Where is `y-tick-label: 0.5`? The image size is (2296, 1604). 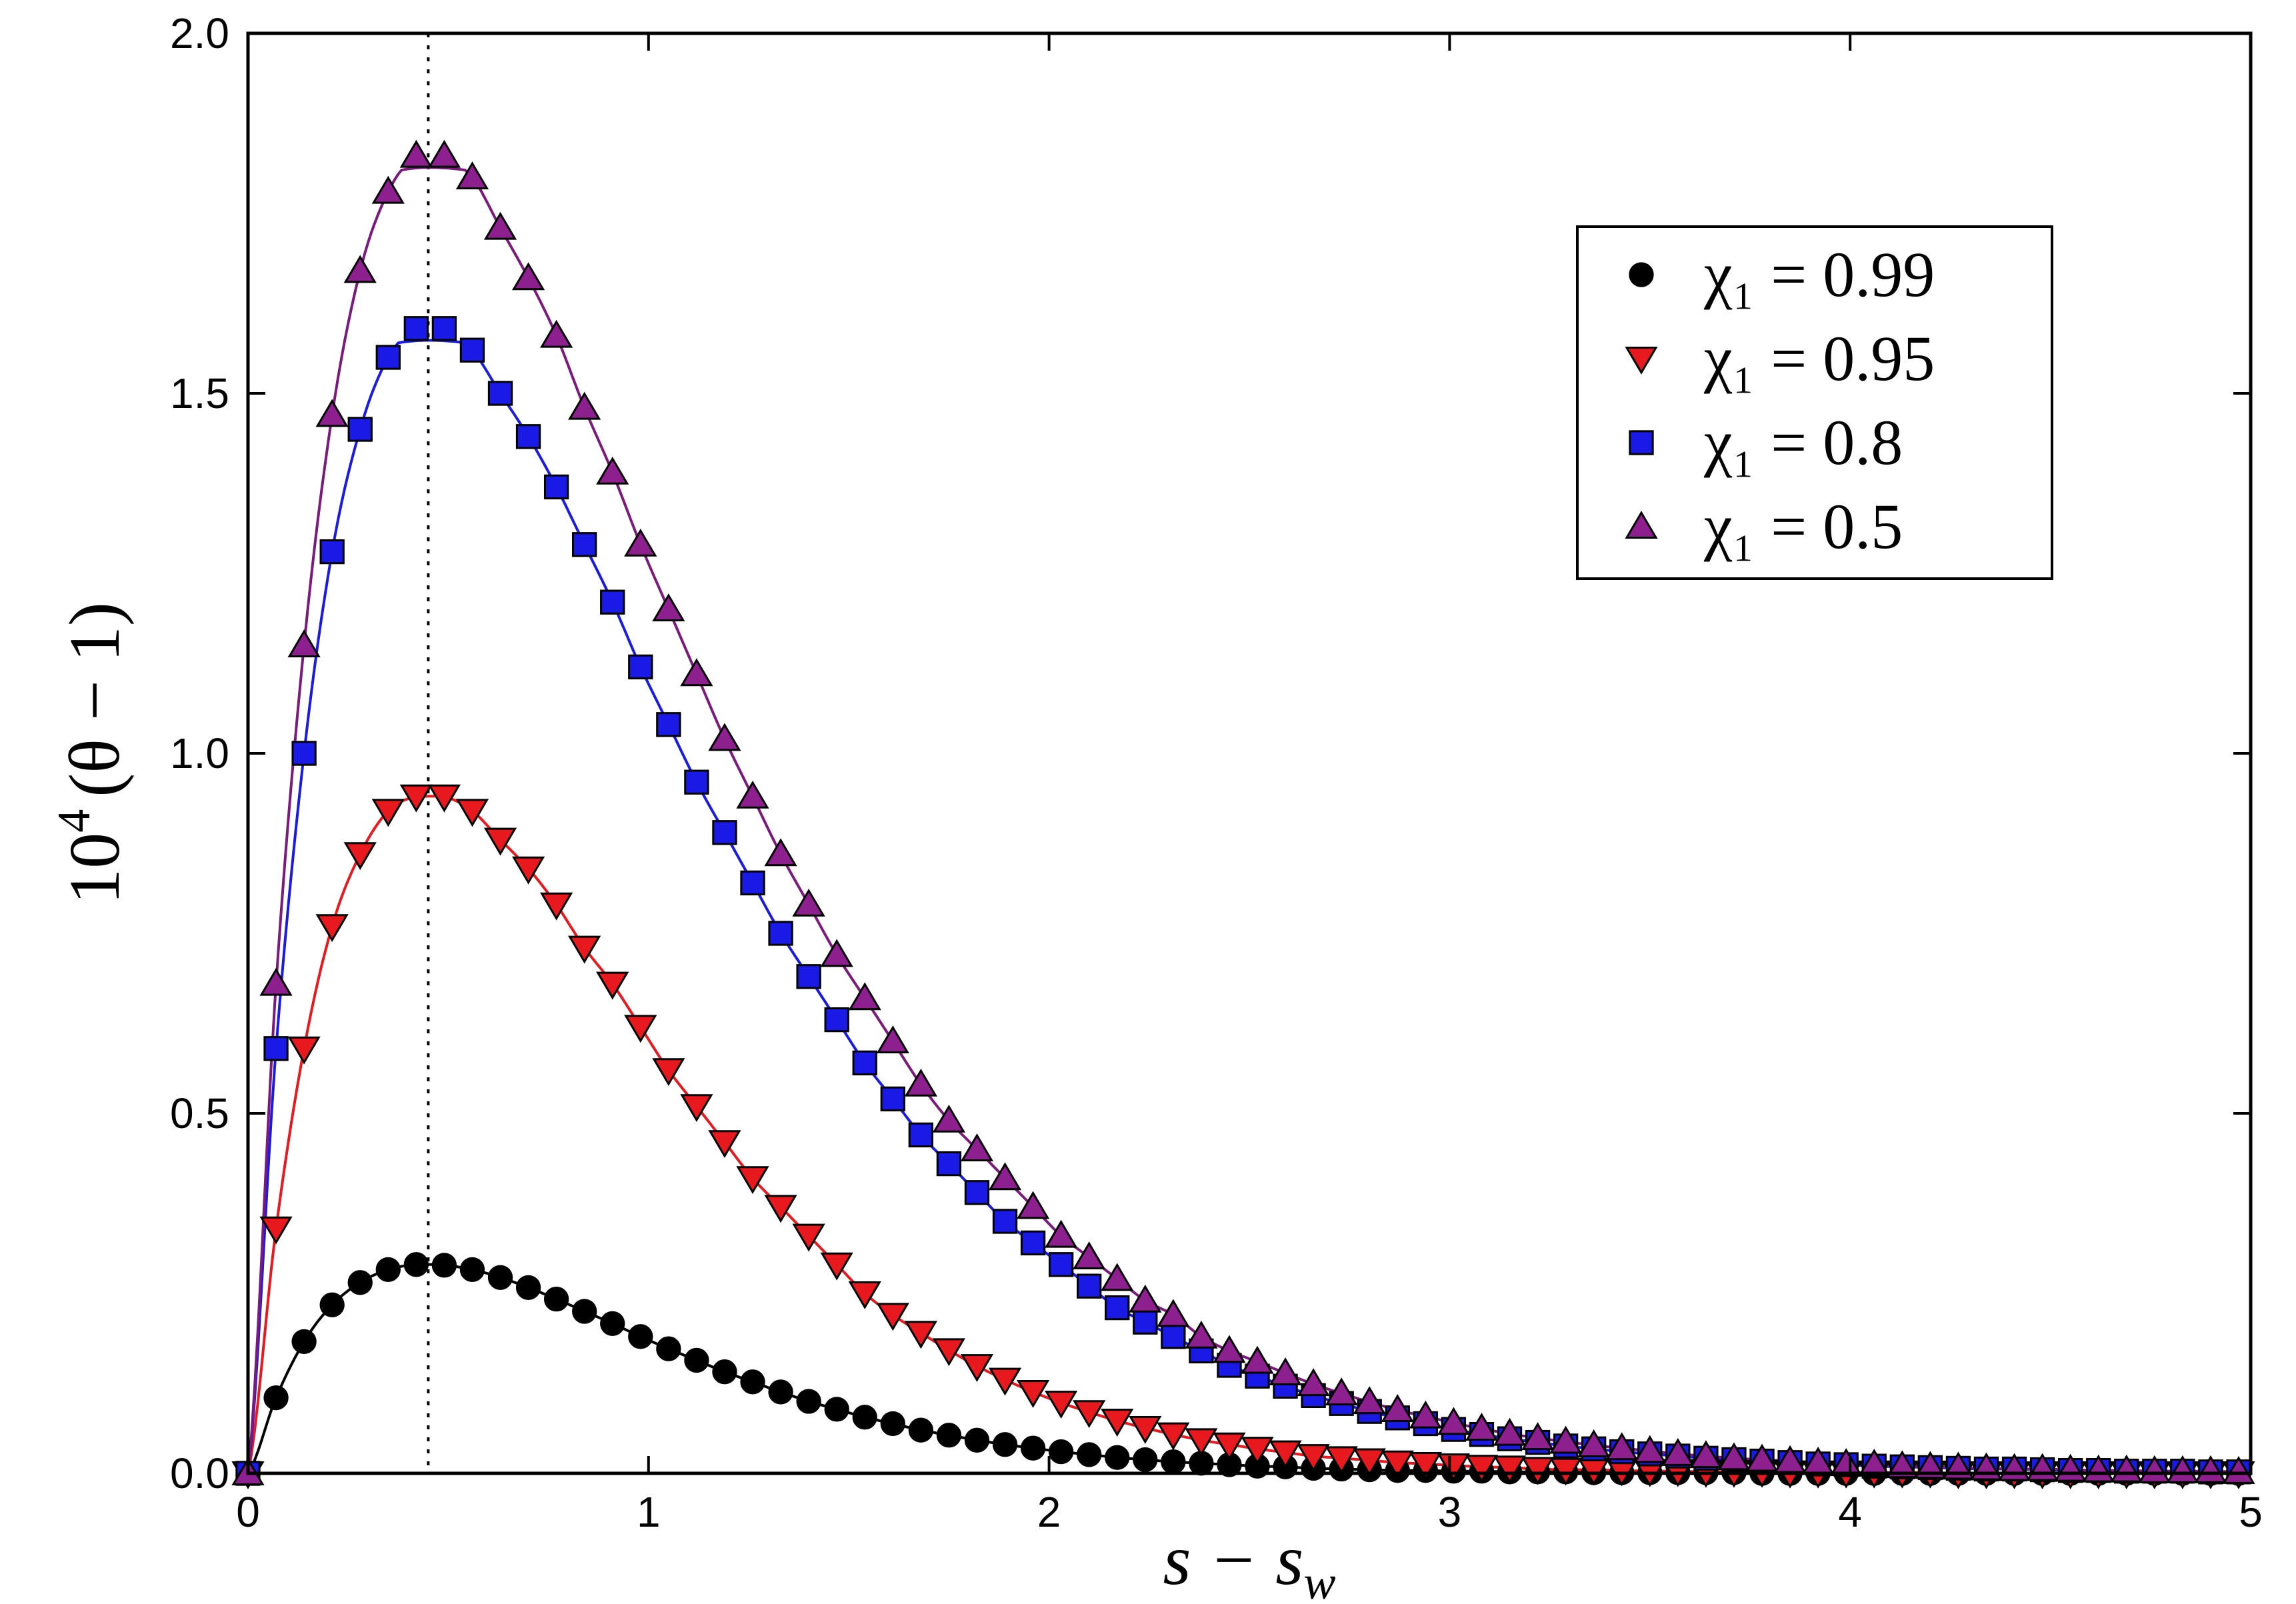 y-tick-label: 0.5 is located at coordinates (199, 1113).